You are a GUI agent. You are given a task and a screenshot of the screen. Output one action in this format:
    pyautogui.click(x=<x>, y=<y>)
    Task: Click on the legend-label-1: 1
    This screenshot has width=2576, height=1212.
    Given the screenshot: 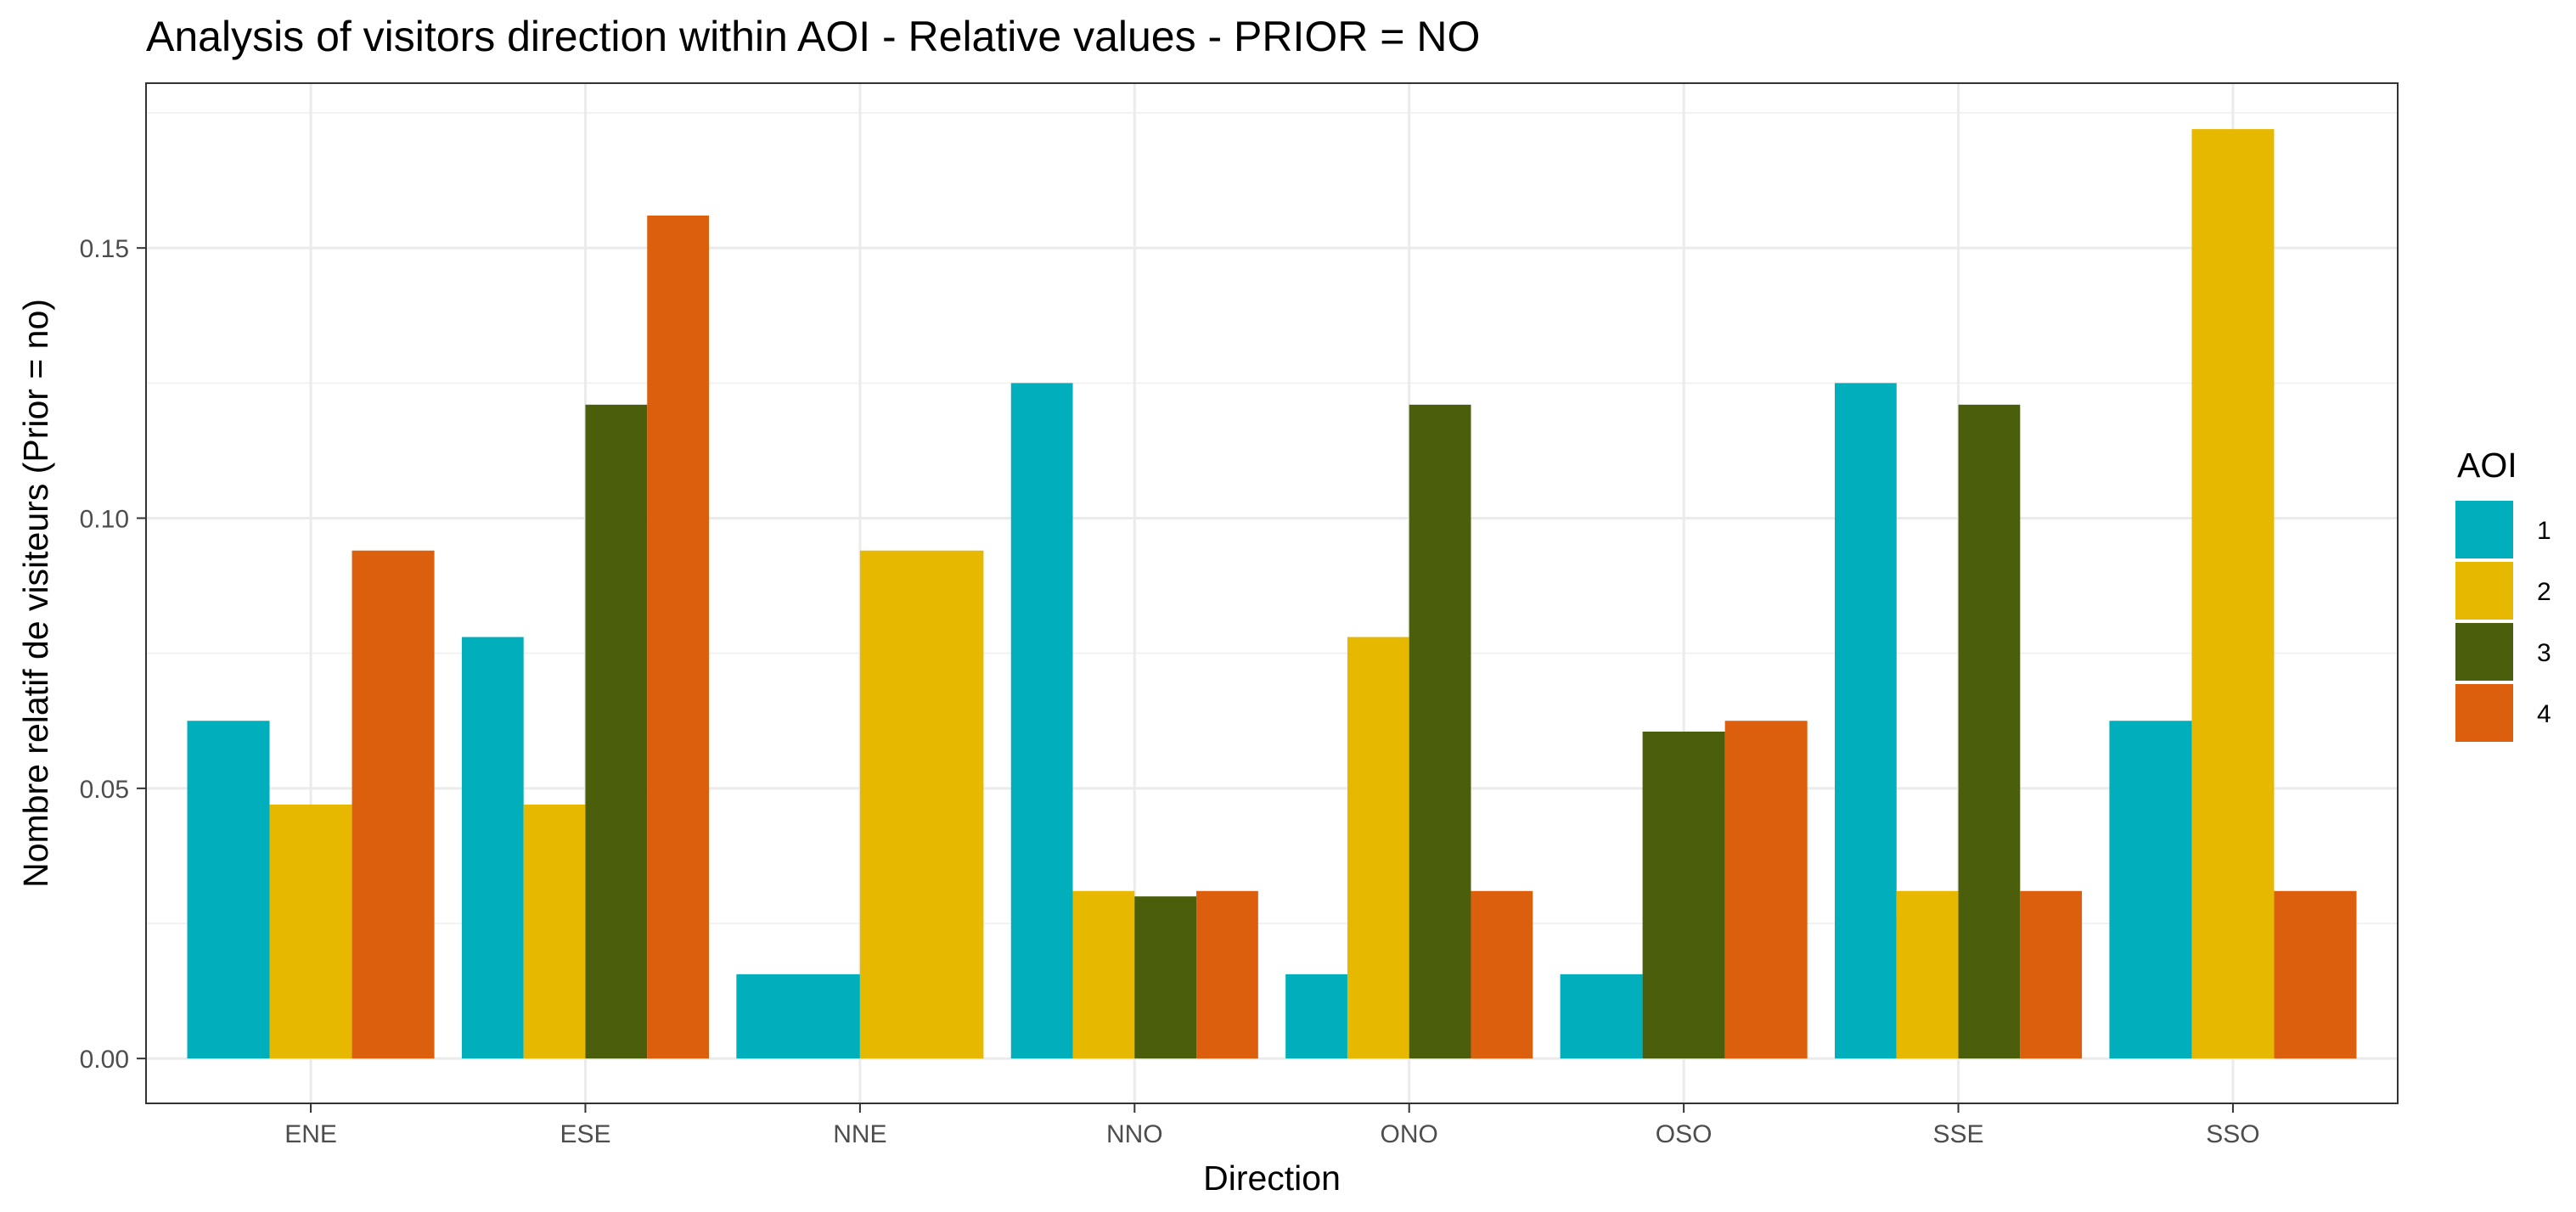 What is the action you would take?
    pyautogui.click(x=2544, y=531)
    